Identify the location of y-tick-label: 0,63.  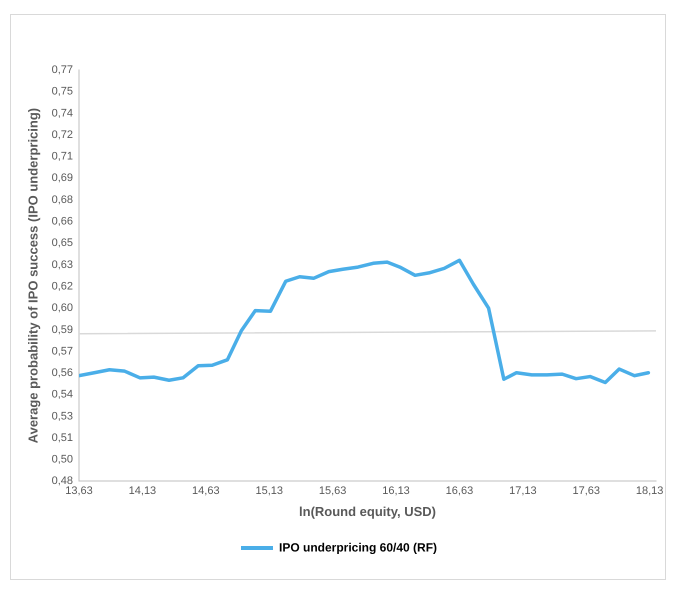
(63, 264).